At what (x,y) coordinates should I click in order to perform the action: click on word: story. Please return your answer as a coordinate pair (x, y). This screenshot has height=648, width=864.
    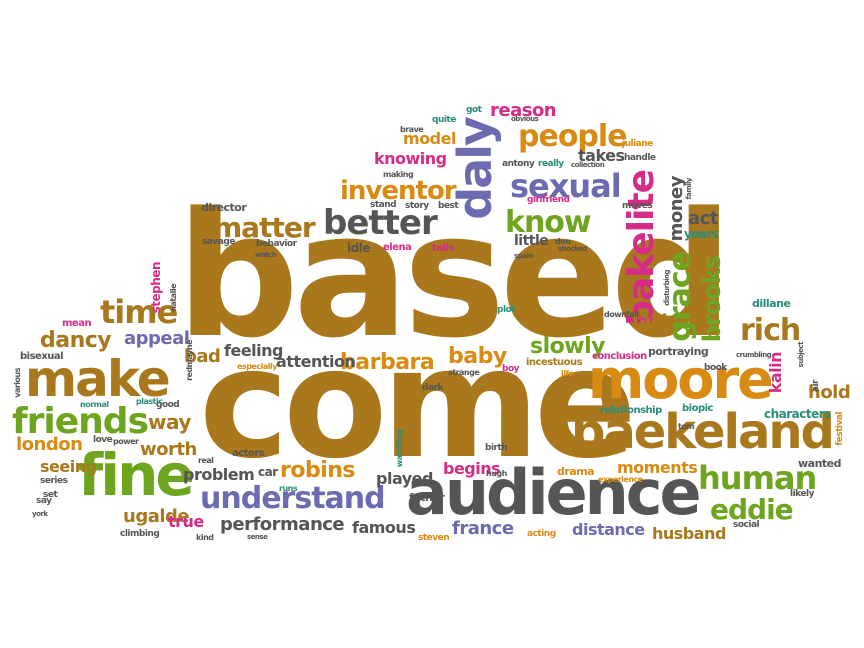
    Looking at the image, I should click on (417, 206).